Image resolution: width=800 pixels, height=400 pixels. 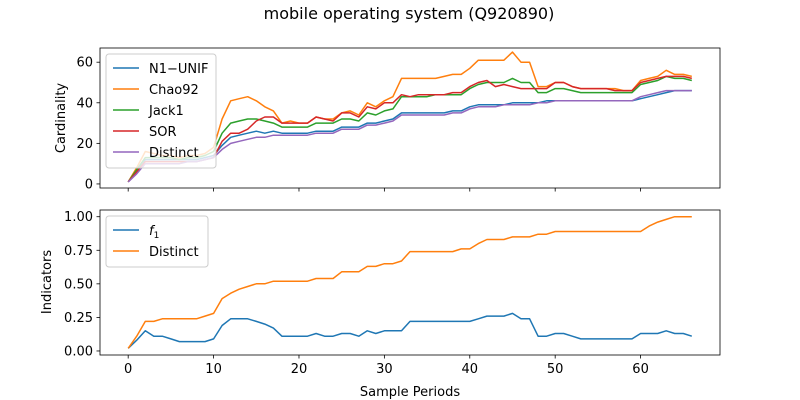 I want to click on indicators-series-points-f1, so click(x=410, y=331).